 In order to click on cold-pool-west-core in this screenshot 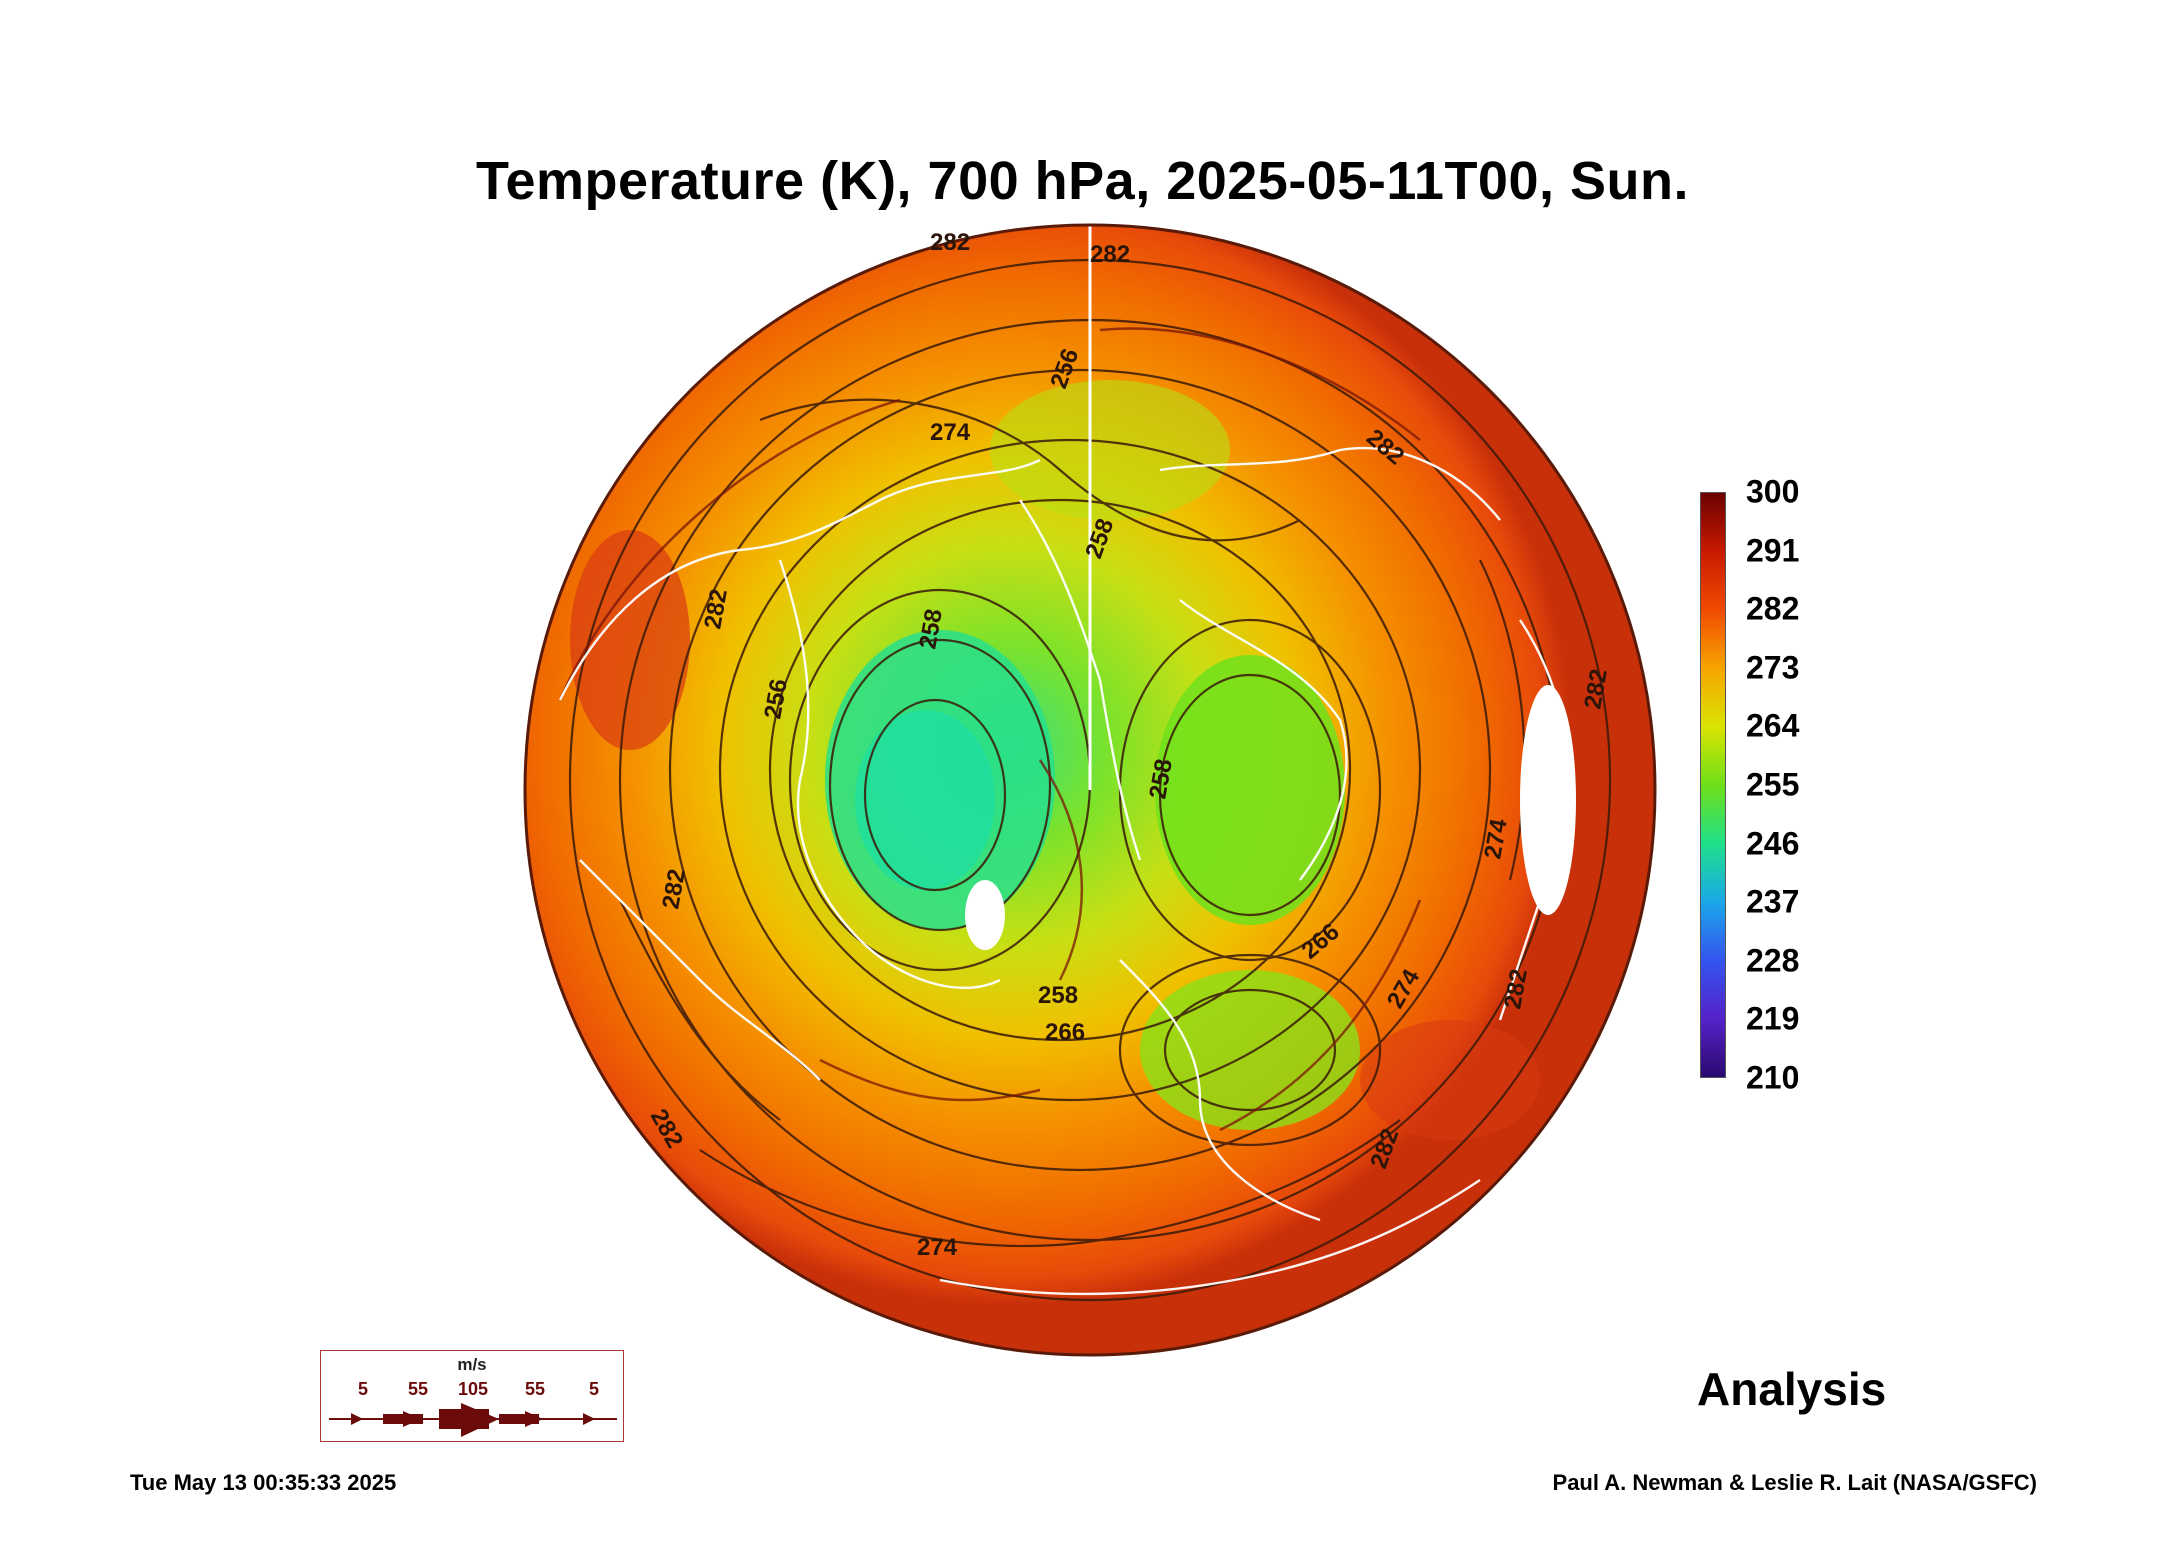, I will do `click(925, 800)`.